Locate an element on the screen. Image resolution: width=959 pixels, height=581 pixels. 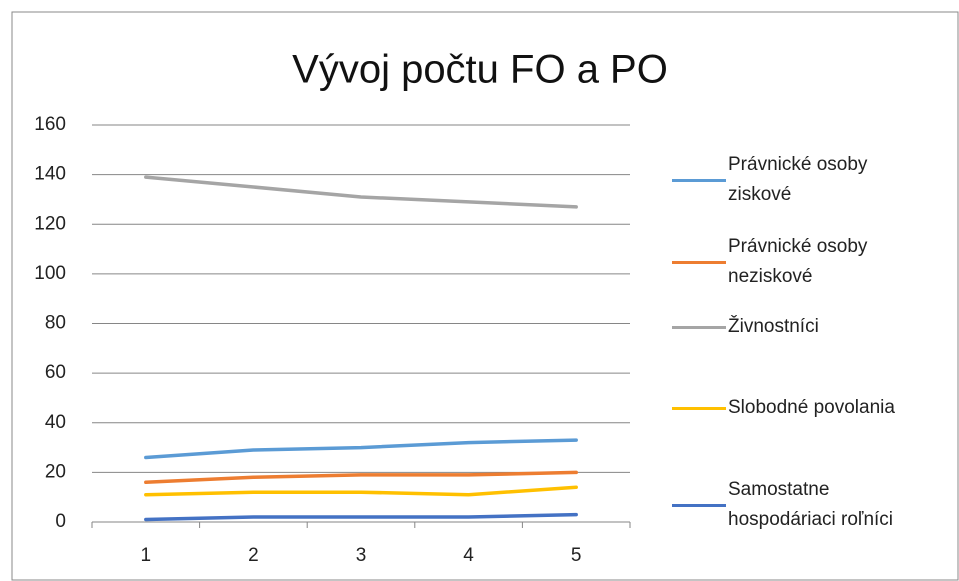
legend-label: Právnické osoby neziskové is located at coordinates (798, 261).